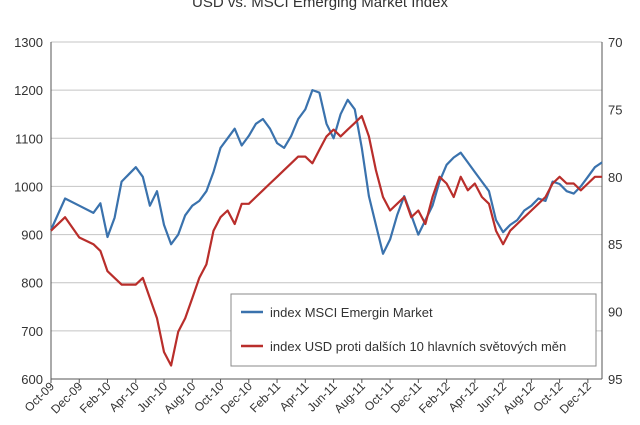 Image resolution: width=640 pixels, height=425 pixels. What do you see at coordinates (32, 235) in the screenshot?
I see `y-left-tick-label: 900` at bounding box center [32, 235].